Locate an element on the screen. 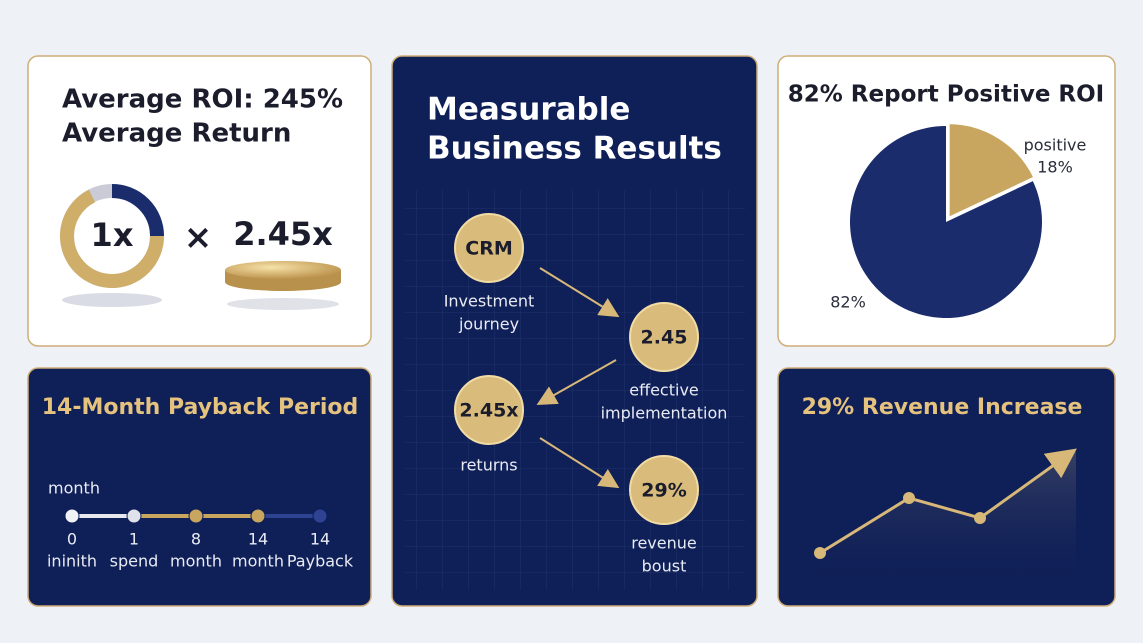  pie is located at coordinates (946, 220).